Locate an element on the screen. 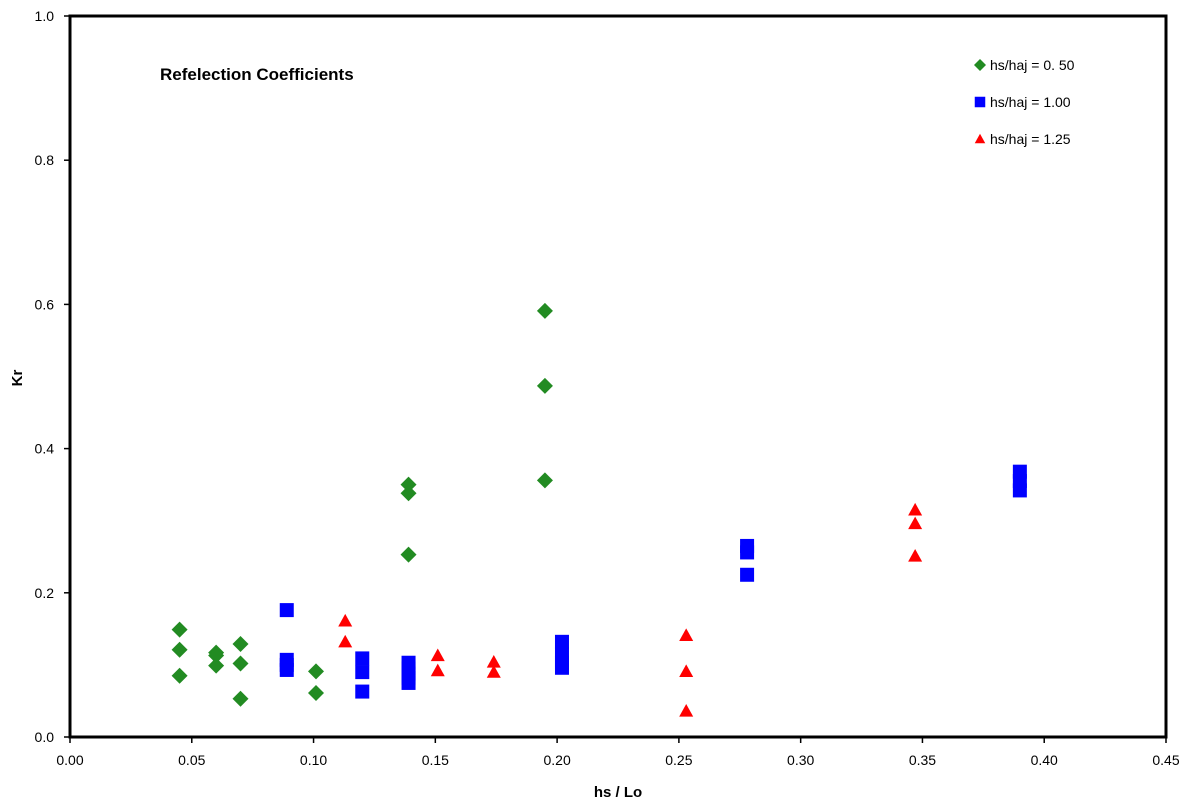  x-tick-label: 0.05 is located at coordinates (191, 760).